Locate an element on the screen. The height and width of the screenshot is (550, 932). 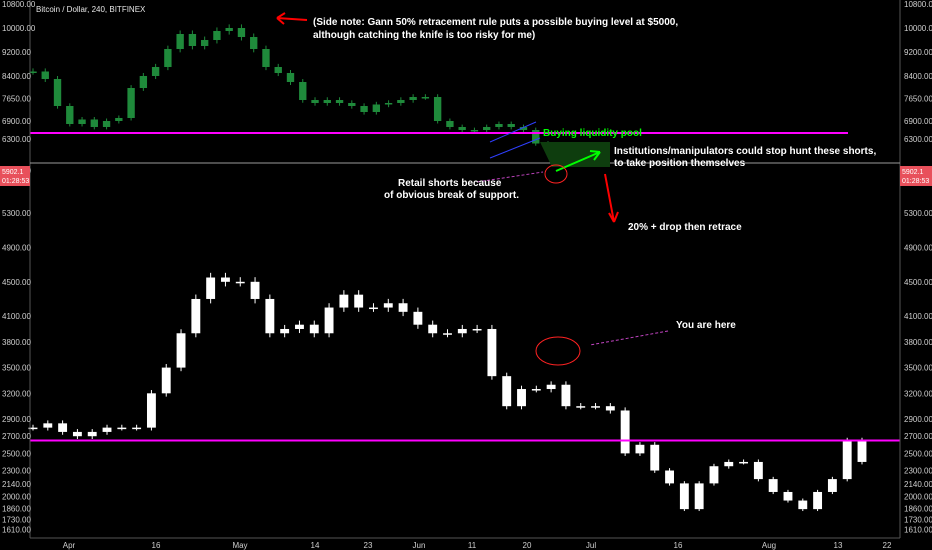
date-tick: 14 is located at coordinates (315, 545).